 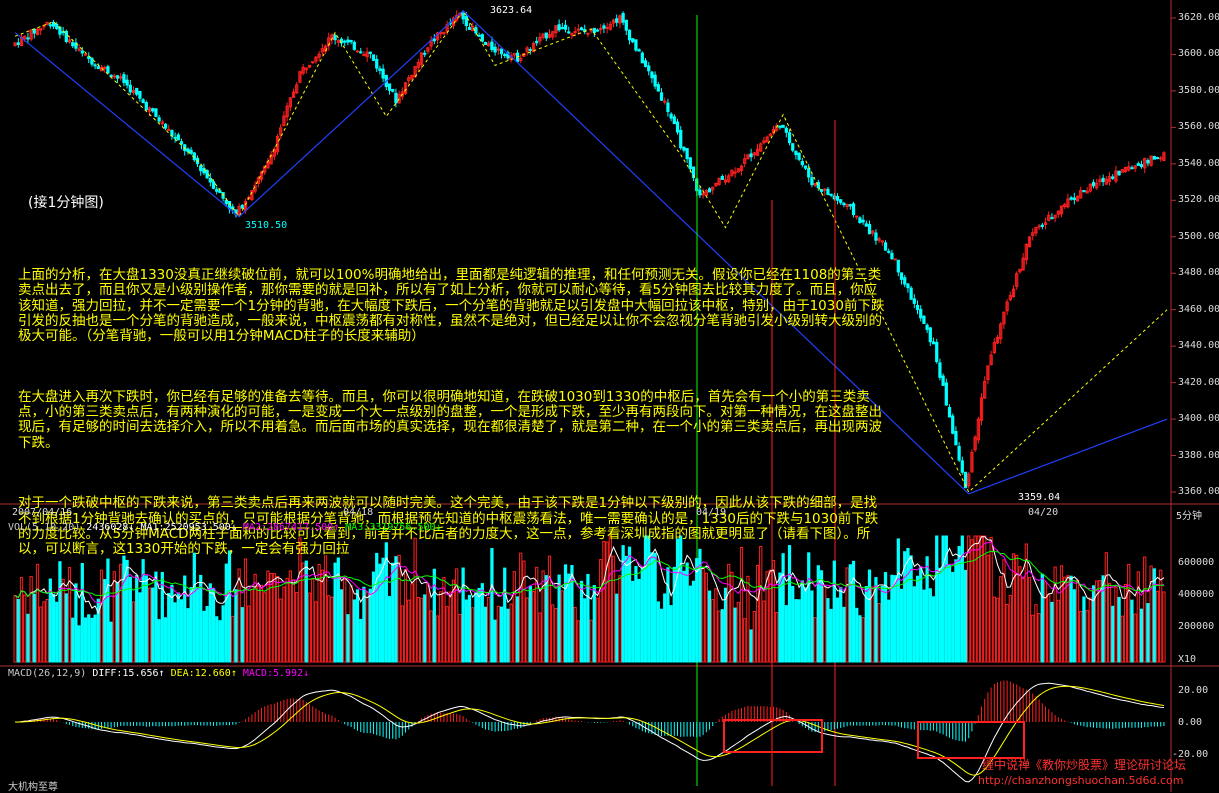 What do you see at coordinates (1081, 780) in the screenshot?
I see `watermark-line-2: http://chanzhongshuochan.5d6d.com` at bounding box center [1081, 780].